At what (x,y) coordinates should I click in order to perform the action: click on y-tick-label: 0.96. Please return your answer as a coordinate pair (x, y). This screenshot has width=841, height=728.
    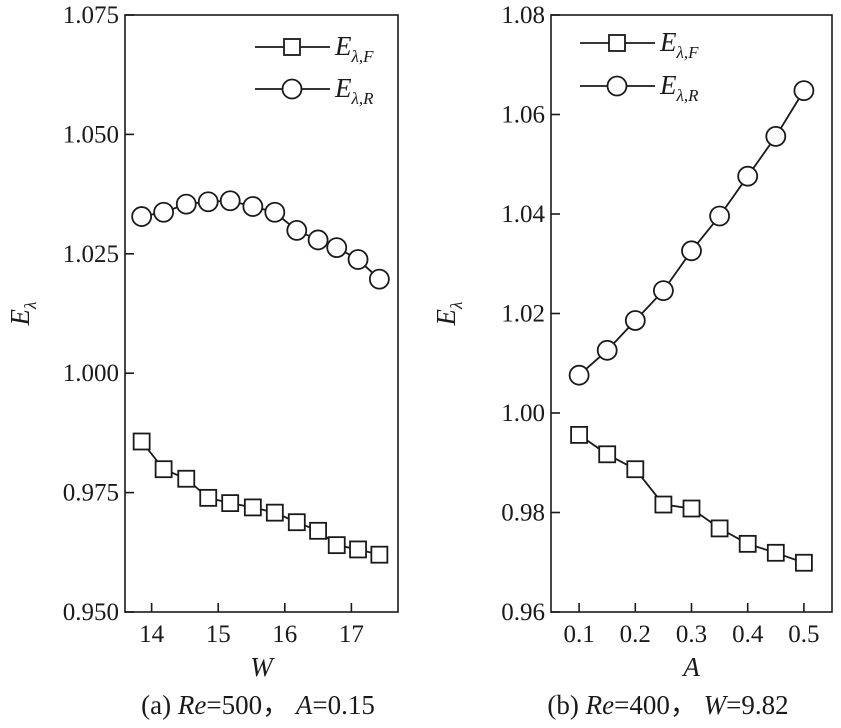
    Looking at the image, I should click on (523, 612).